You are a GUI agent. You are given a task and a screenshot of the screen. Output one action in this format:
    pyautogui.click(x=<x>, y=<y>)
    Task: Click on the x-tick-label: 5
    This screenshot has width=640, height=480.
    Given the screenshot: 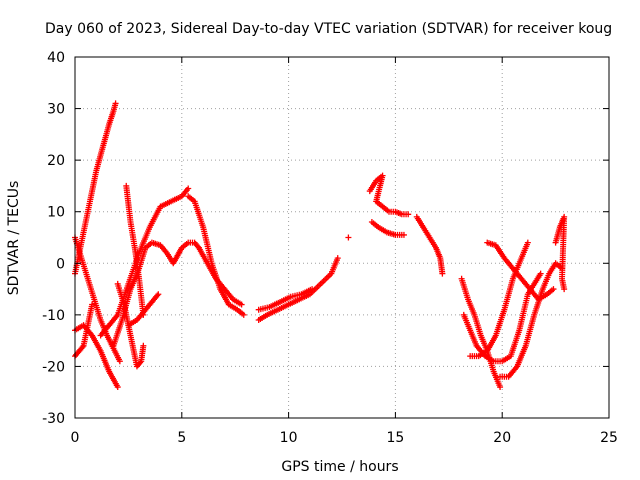 What is the action you would take?
    pyautogui.click(x=181, y=438)
    